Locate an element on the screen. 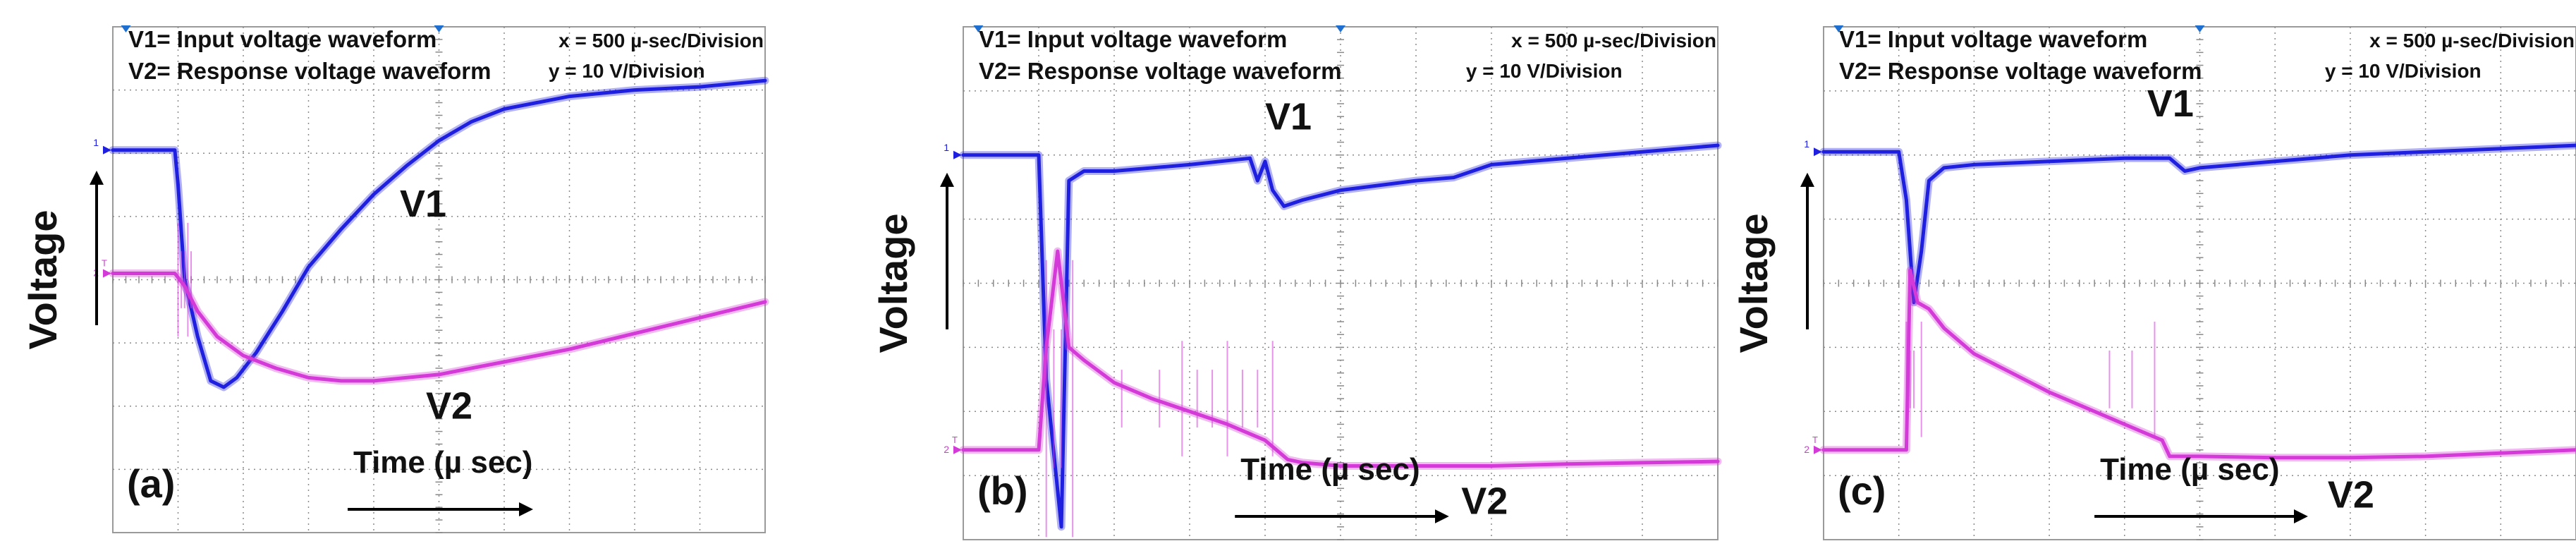  series-v2-group is located at coordinates (2197, 364).